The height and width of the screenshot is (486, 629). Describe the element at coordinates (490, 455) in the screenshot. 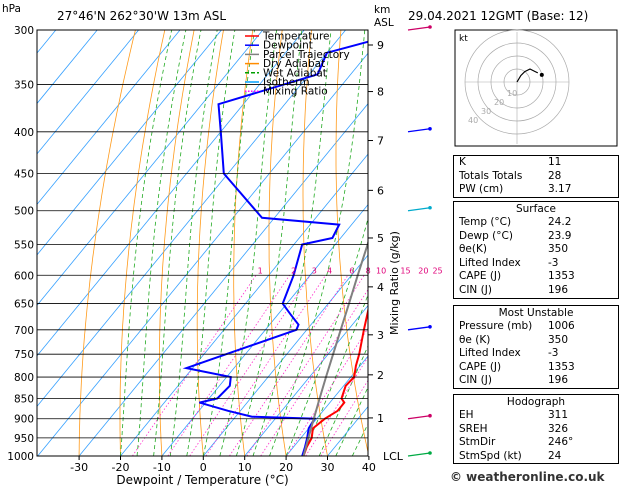

I see `index-key: StmSpd (kt)` at that location.